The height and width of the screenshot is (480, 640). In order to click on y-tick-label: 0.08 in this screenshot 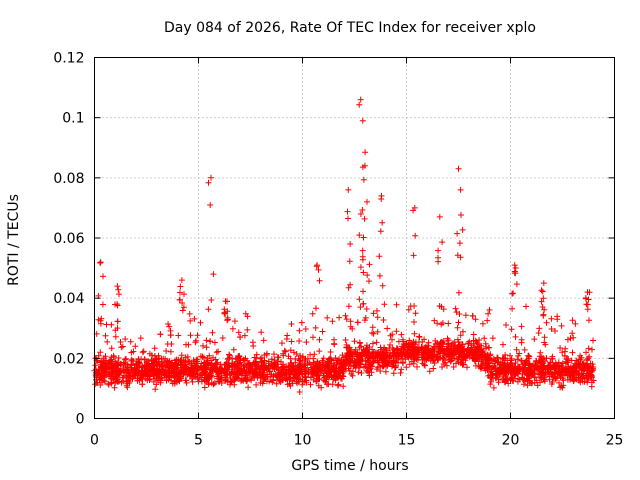, I will do `click(68, 179)`.